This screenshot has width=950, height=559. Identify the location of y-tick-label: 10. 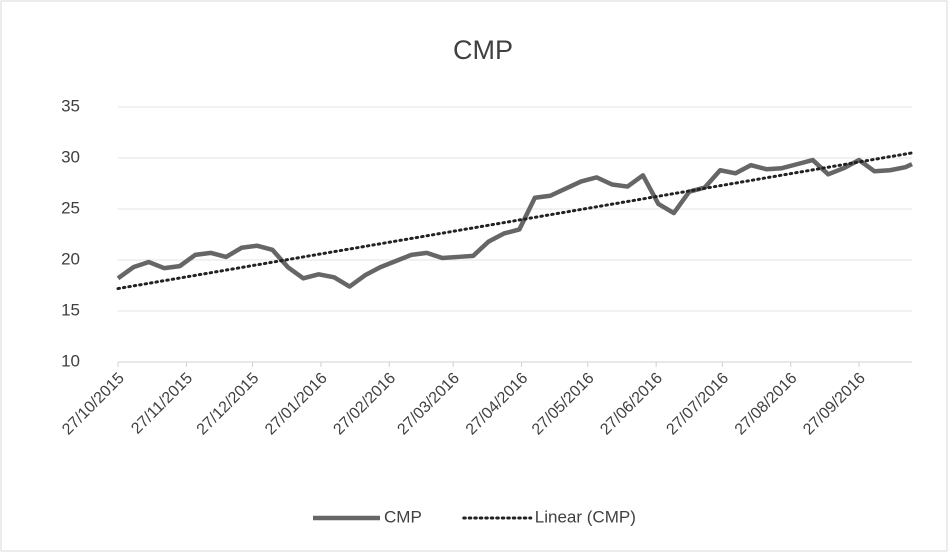
(70, 360).